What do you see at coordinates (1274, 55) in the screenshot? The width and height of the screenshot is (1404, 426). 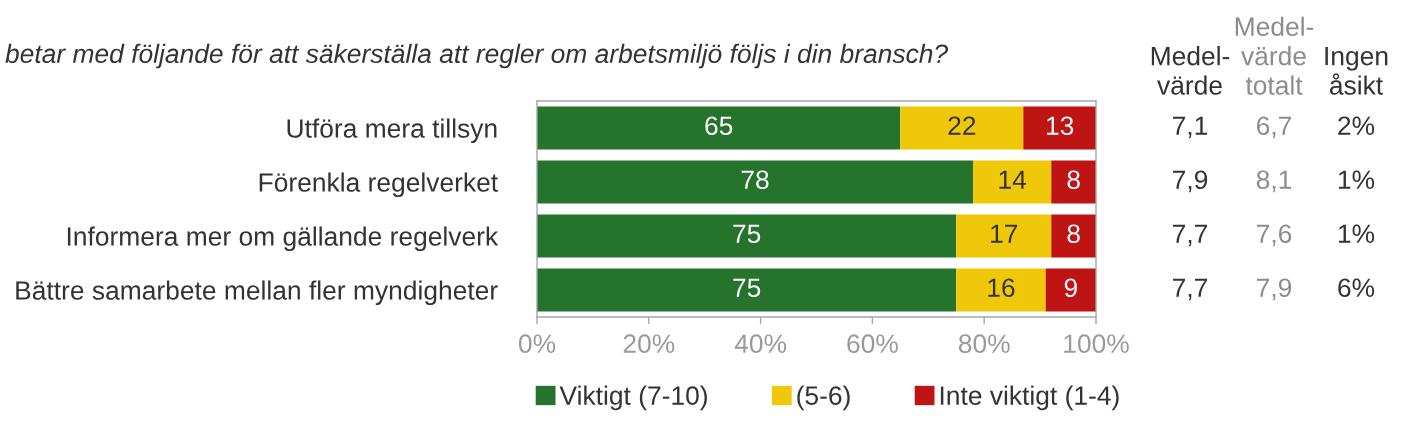 I see `text: Medel- värde totalt` at bounding box center [1274, 55].